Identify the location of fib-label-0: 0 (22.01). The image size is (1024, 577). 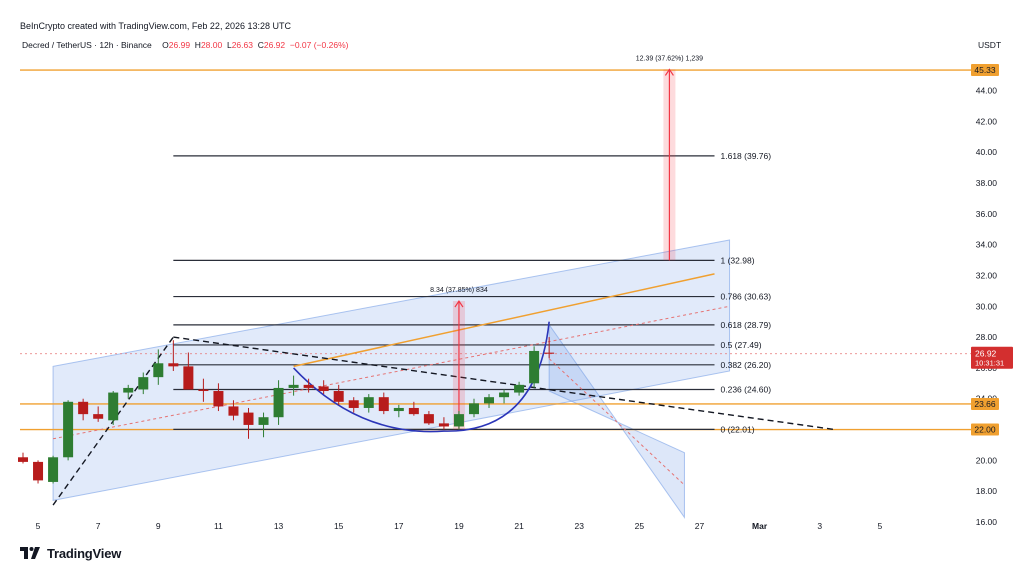
(738, 429).